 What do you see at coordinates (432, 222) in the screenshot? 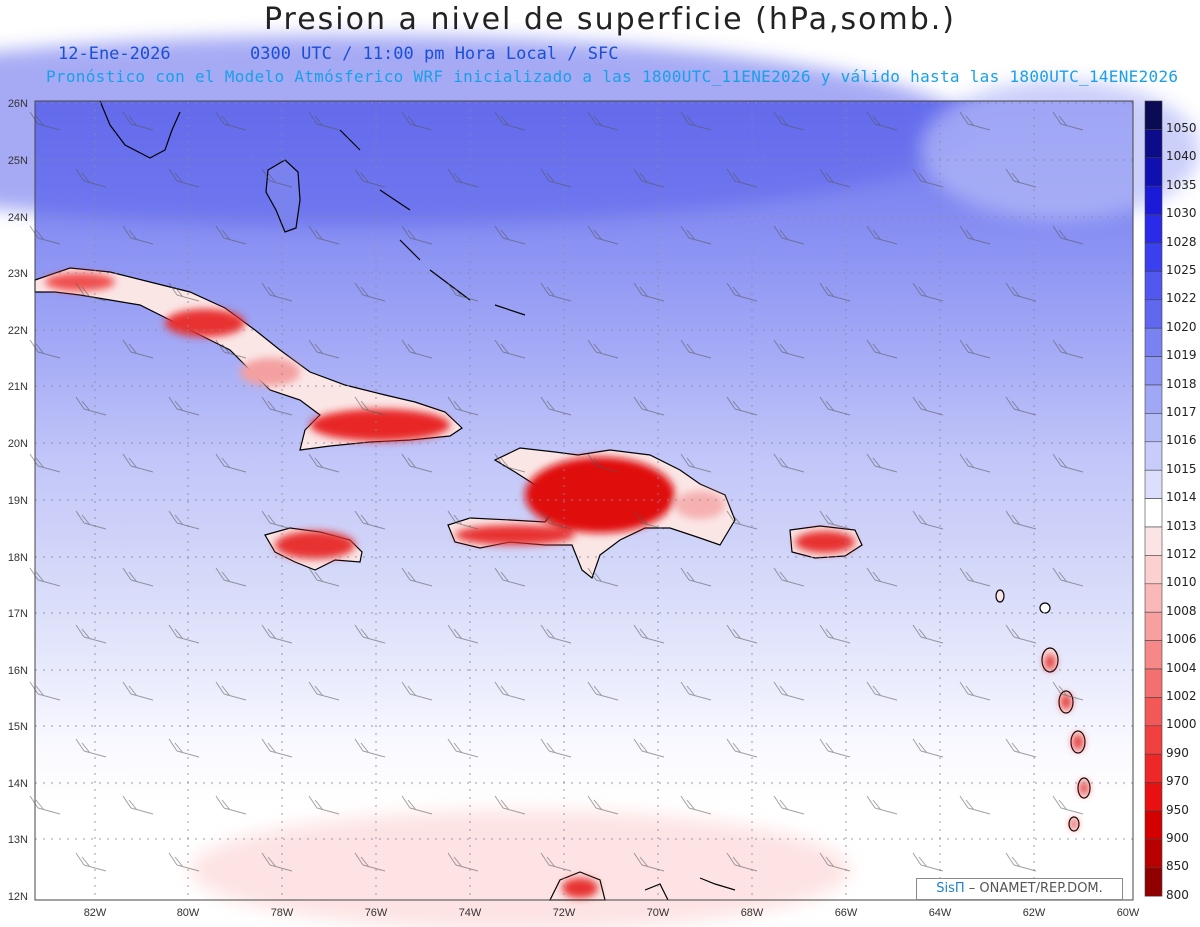
I see `bahamas` at bounding box center [432, 222].